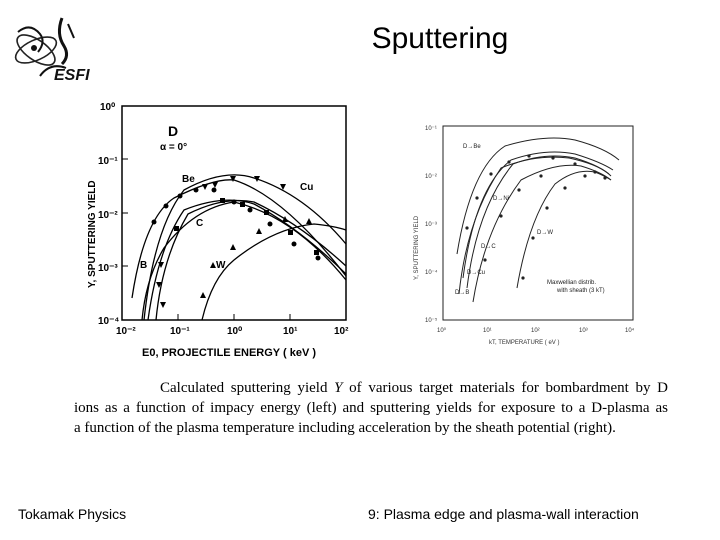 This screenshot has width=720, height=540. Describe the element at coordinates (431, 225) in the screenshot. I see `right-ytick-2: 10⁻³` at that location.